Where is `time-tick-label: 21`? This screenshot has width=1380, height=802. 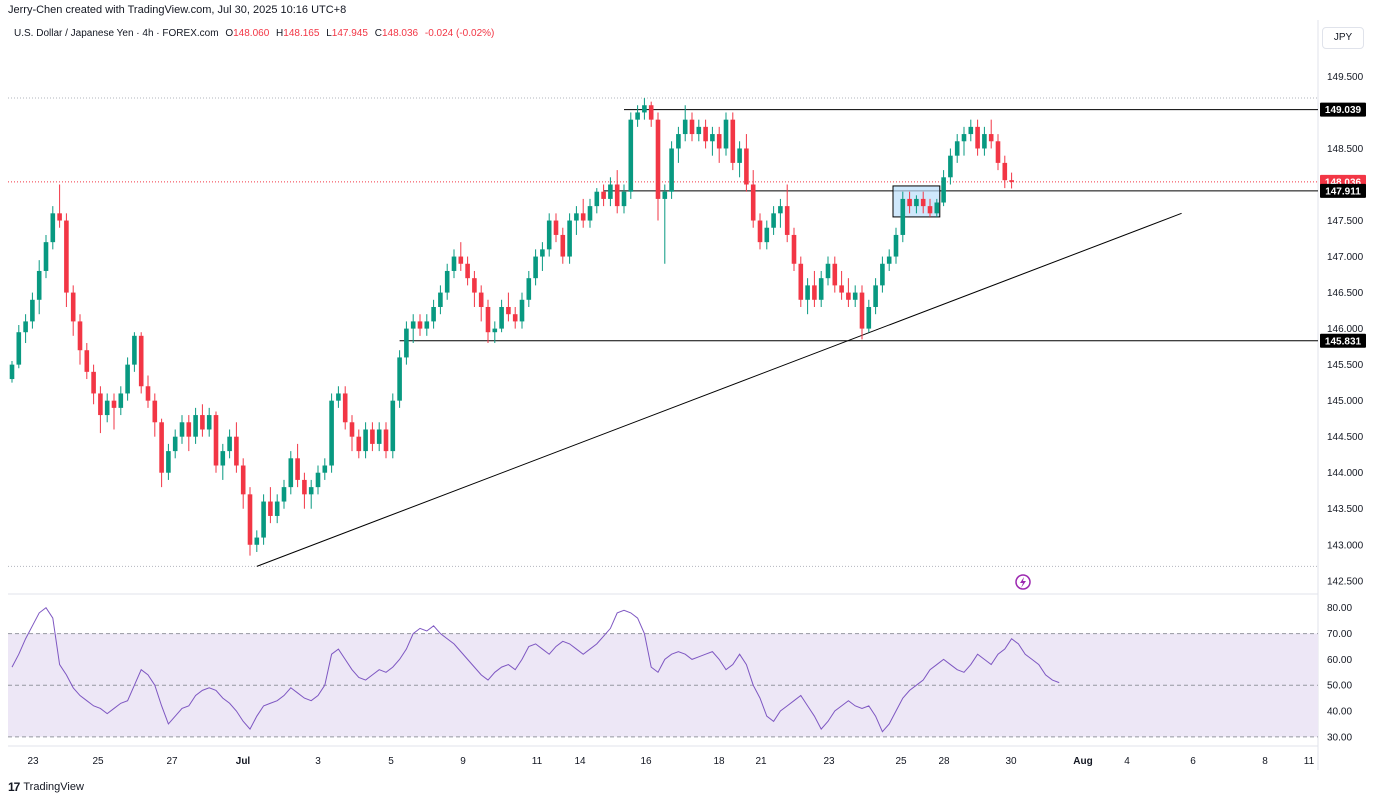 time-tick-label: 21 is located at coordinates (761, 761).